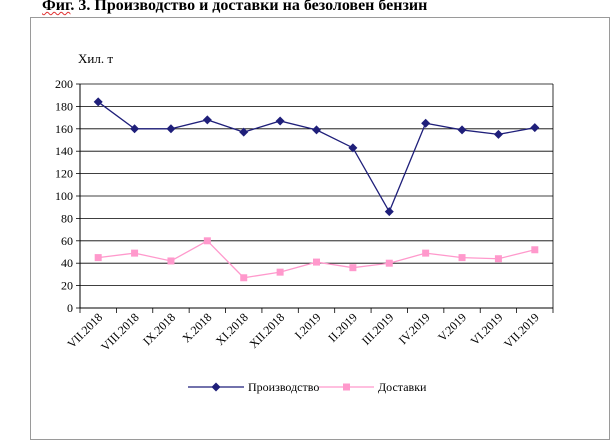 This screenshot has height=443, width=614. Describe the element at coordinates (67, 286) in the screenshot. I see `y-tick-label: 20` at that location.